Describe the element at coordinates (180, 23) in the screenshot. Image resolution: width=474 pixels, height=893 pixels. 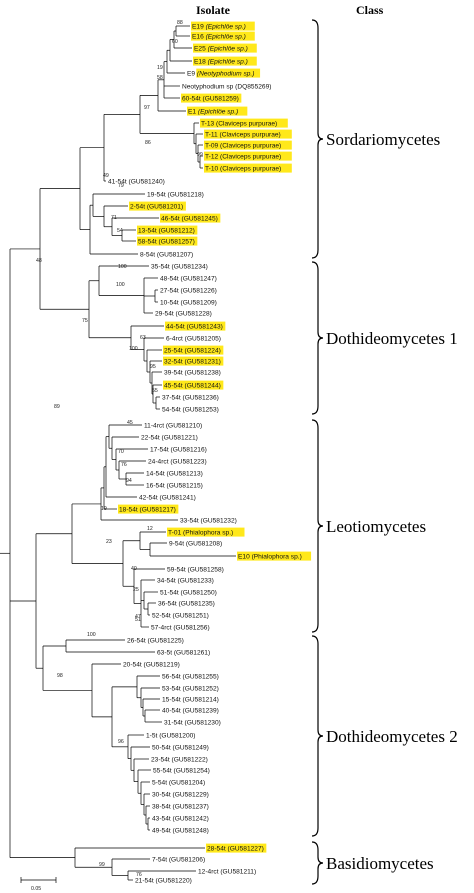
I see `bootstrap-value: 88` at that location.